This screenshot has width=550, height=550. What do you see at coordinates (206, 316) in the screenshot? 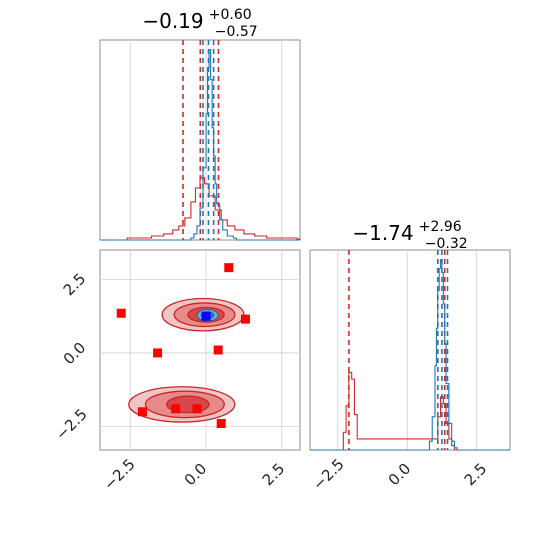
I see `blue-marker` at bounding box center [206, 316].